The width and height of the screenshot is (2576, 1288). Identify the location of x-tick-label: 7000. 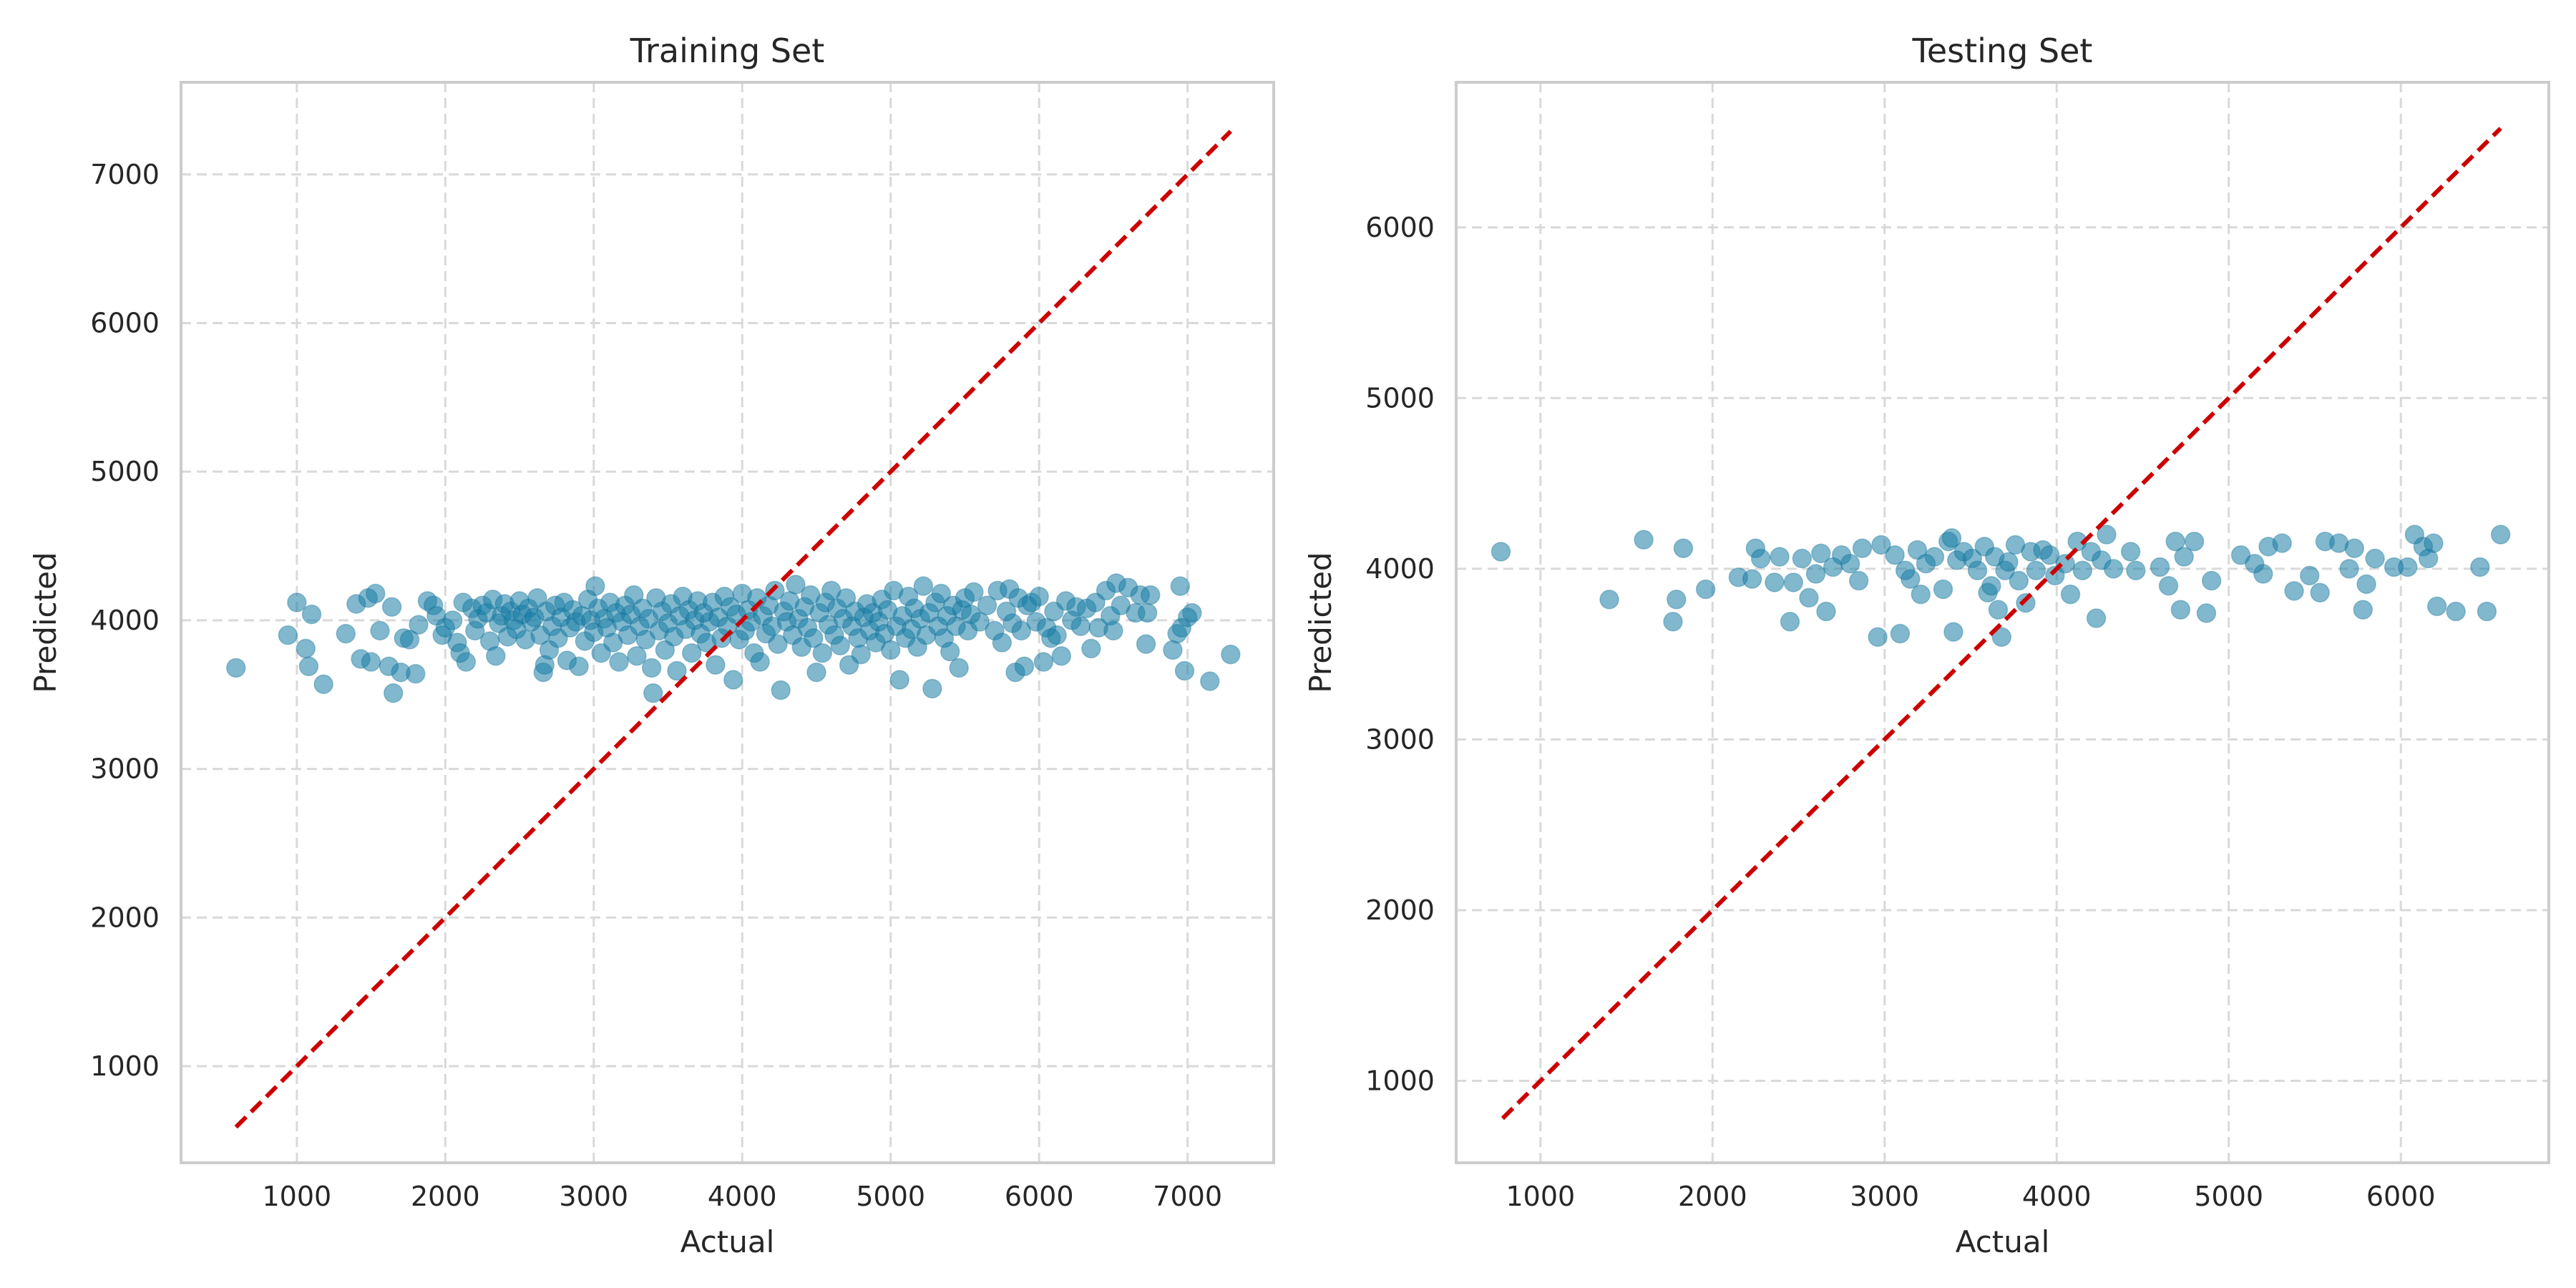
(1187, 1196).